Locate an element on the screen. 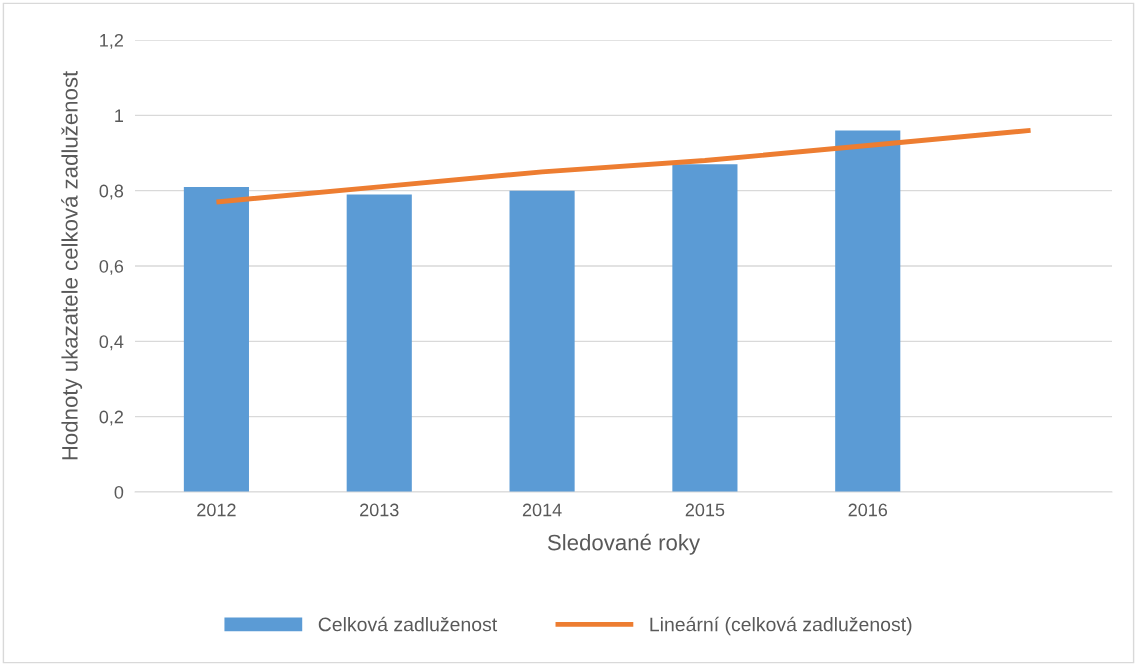  y-tick-label: 0,8 is located at coordinates (111, 192).